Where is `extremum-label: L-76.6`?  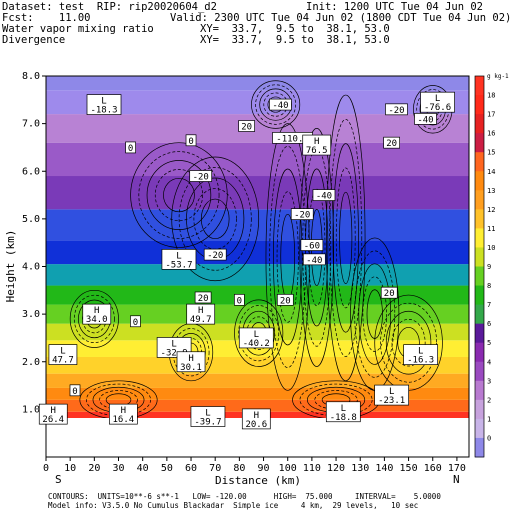
extremum-label: L-76.6 is located at coordinates (437, 102).